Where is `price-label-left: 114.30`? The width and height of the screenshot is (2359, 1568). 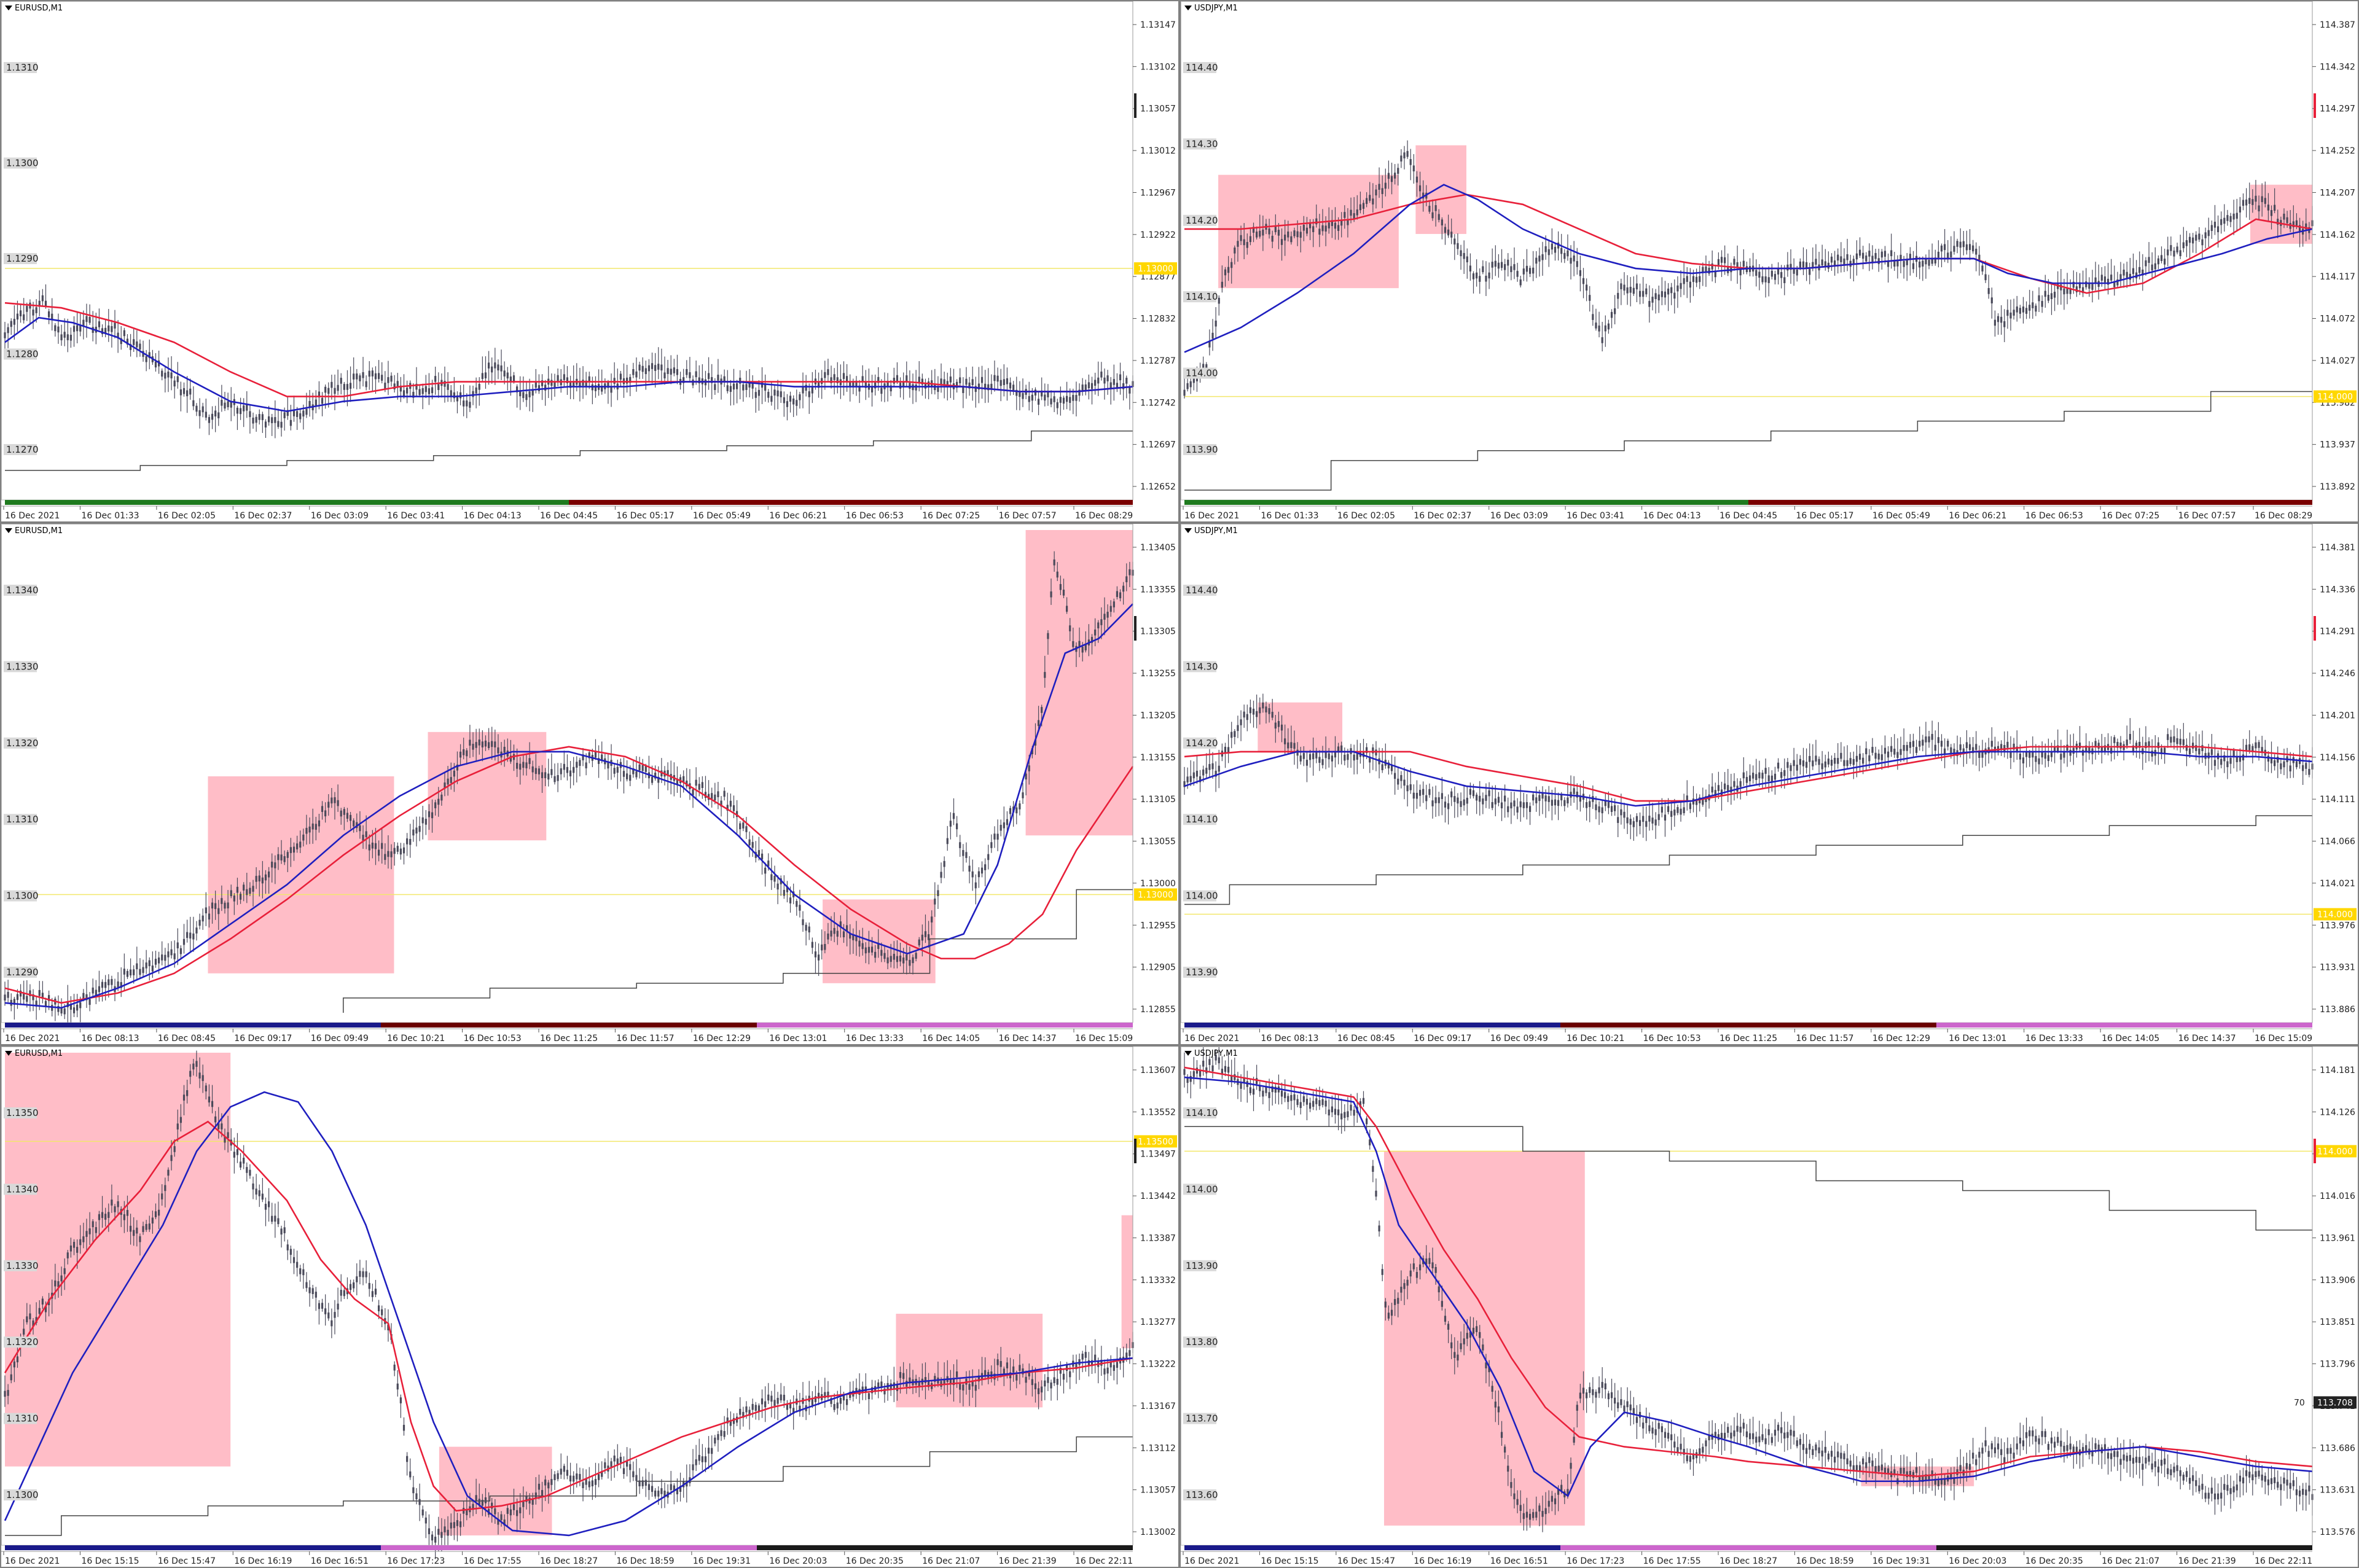
price-label-left: 114.30 is located at coordinates (1202, 143).